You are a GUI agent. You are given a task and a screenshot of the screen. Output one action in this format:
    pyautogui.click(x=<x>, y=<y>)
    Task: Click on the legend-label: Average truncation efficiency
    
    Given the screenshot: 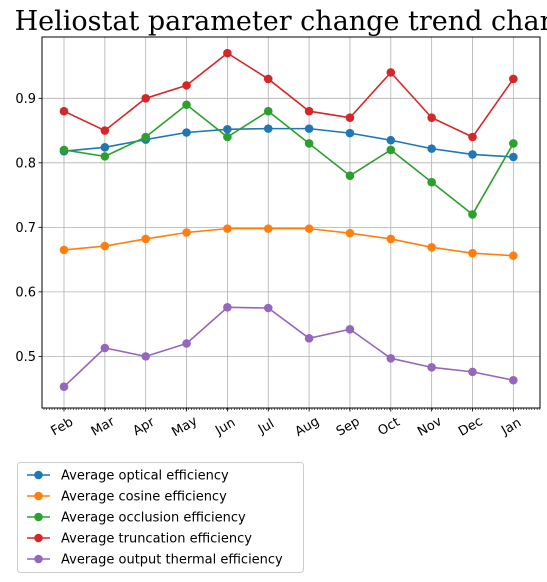 What is the action you would take?
    pyautogui.click(x=156, y=539)
    